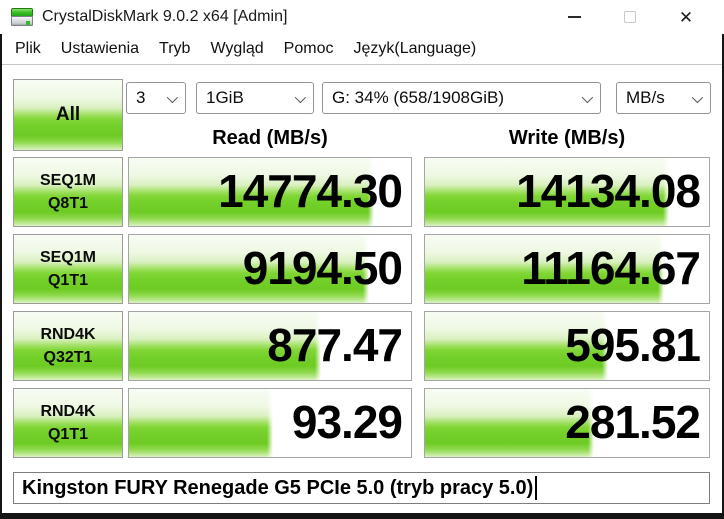 The height and width of the screenshot is (519, 724). What do you see at coordinates (68, 346) in the screenshot?
I see `rnd4k-q32t1-button: RND4K Q32T1` at bounding box center [68, 346].